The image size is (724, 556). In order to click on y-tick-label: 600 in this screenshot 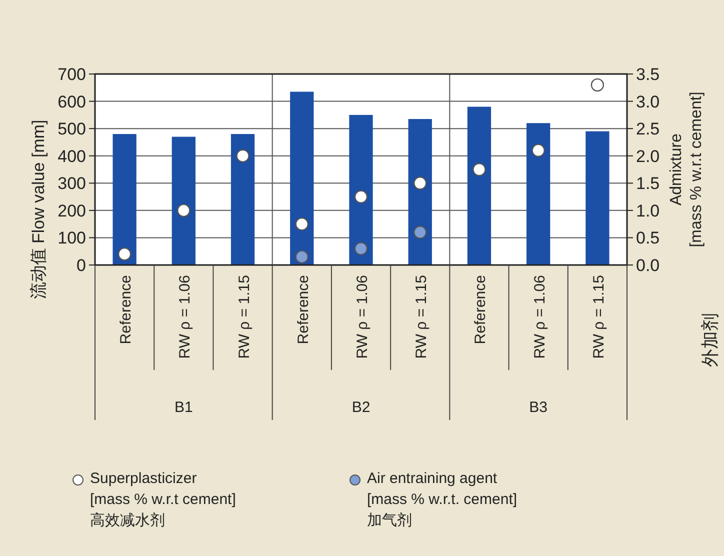, I will do `click(72, 102)`.